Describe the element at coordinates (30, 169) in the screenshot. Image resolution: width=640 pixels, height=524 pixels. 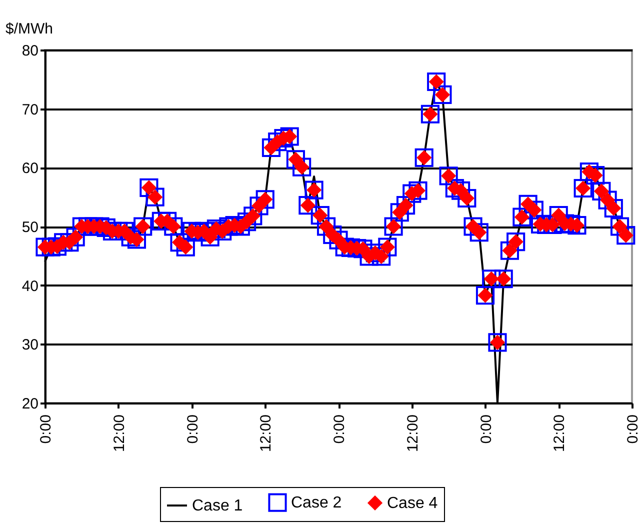
I see `y-tick-label: 60` at that location.